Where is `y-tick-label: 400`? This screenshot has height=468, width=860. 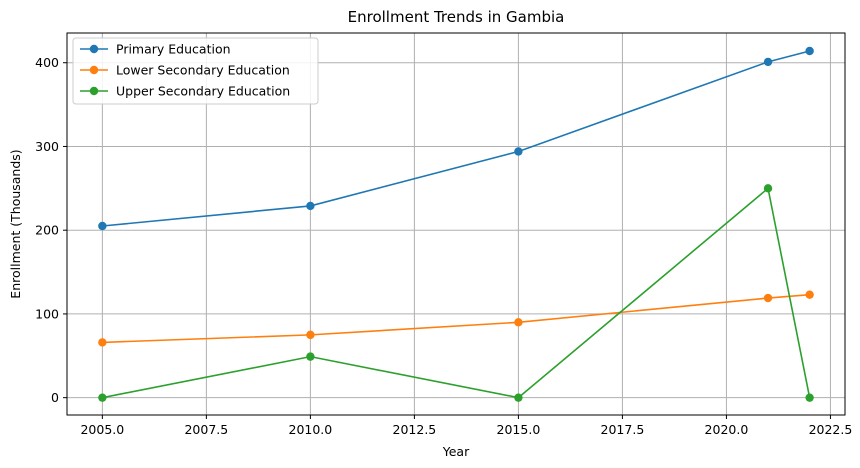 y-tick-label: 400 is located at coordinates (47, 62).